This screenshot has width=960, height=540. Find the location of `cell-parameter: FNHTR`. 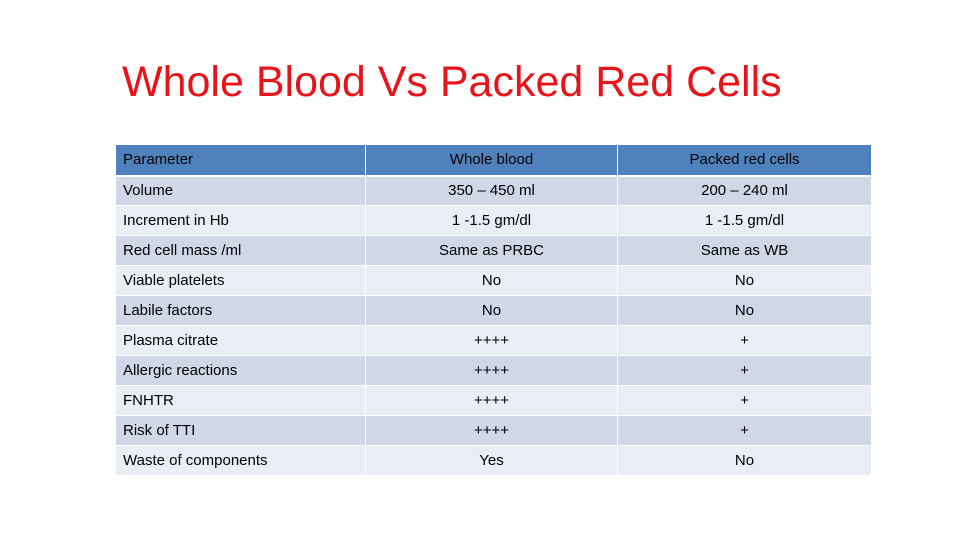

cell-parameter: FNHTR is located at coordinates (240, 400).